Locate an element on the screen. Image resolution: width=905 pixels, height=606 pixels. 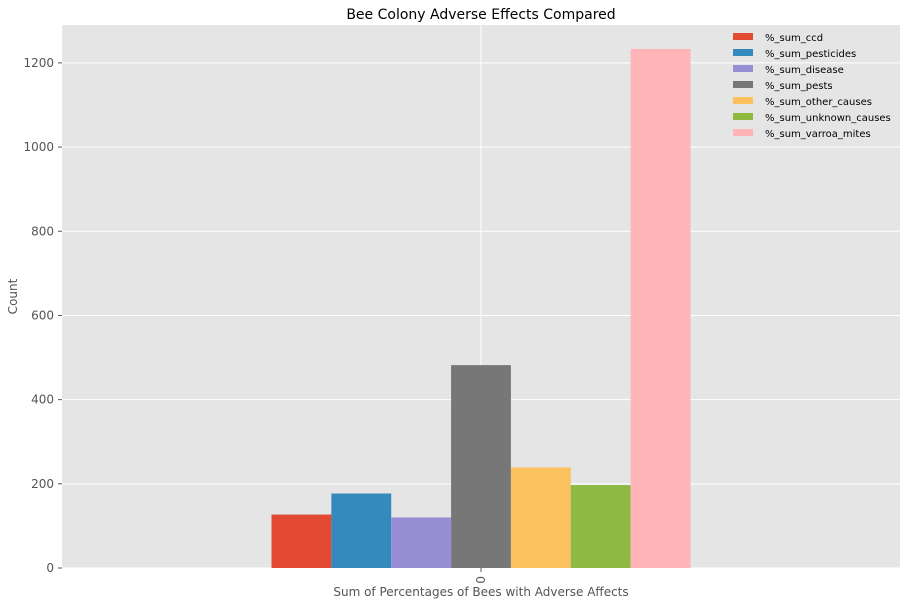
y-axis-ticks: 0 200 400 600 800 1000 1200 is located at coordinates (42, 315).